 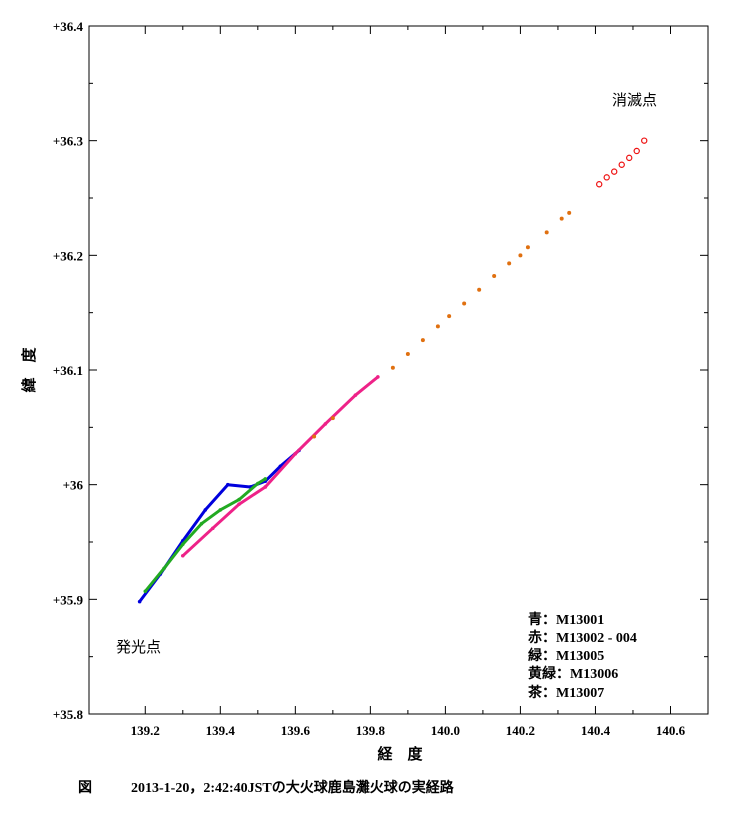 What do you see at coordinates (566, 619) in the screenshot?
I see `legend-entry: 青：M13001` at bounding box center [566, 619].